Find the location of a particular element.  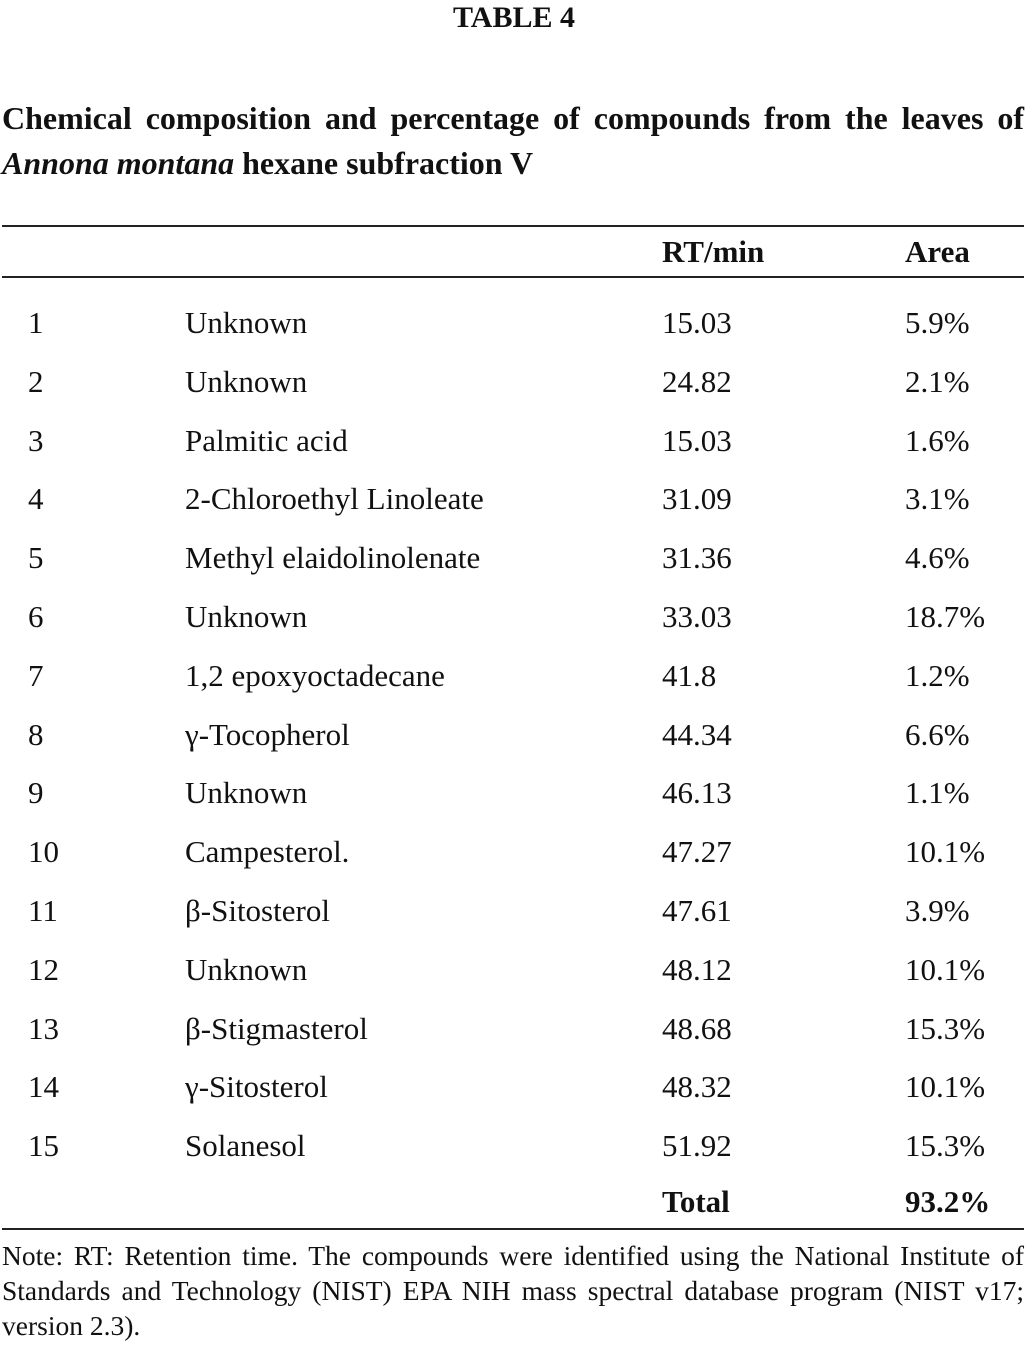

row-number: 5 is located at coordinates (36, 558).